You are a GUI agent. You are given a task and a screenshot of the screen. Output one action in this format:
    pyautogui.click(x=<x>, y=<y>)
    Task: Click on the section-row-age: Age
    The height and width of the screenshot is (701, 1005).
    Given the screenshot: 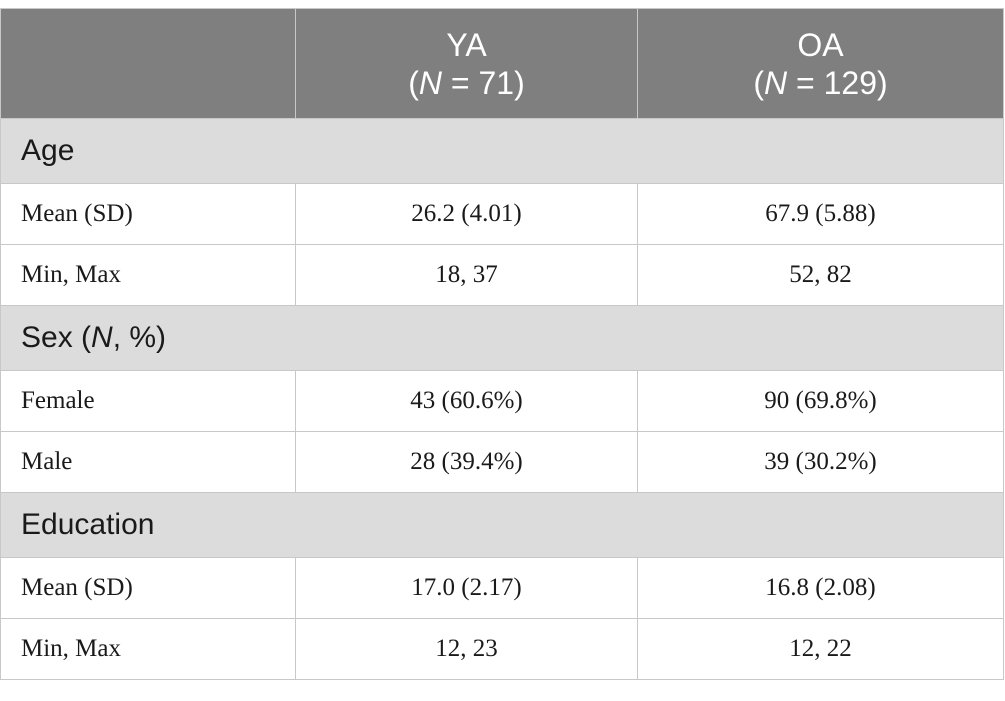 What is the action you would take?
    pyautogui.click(x=502, y=151)
    